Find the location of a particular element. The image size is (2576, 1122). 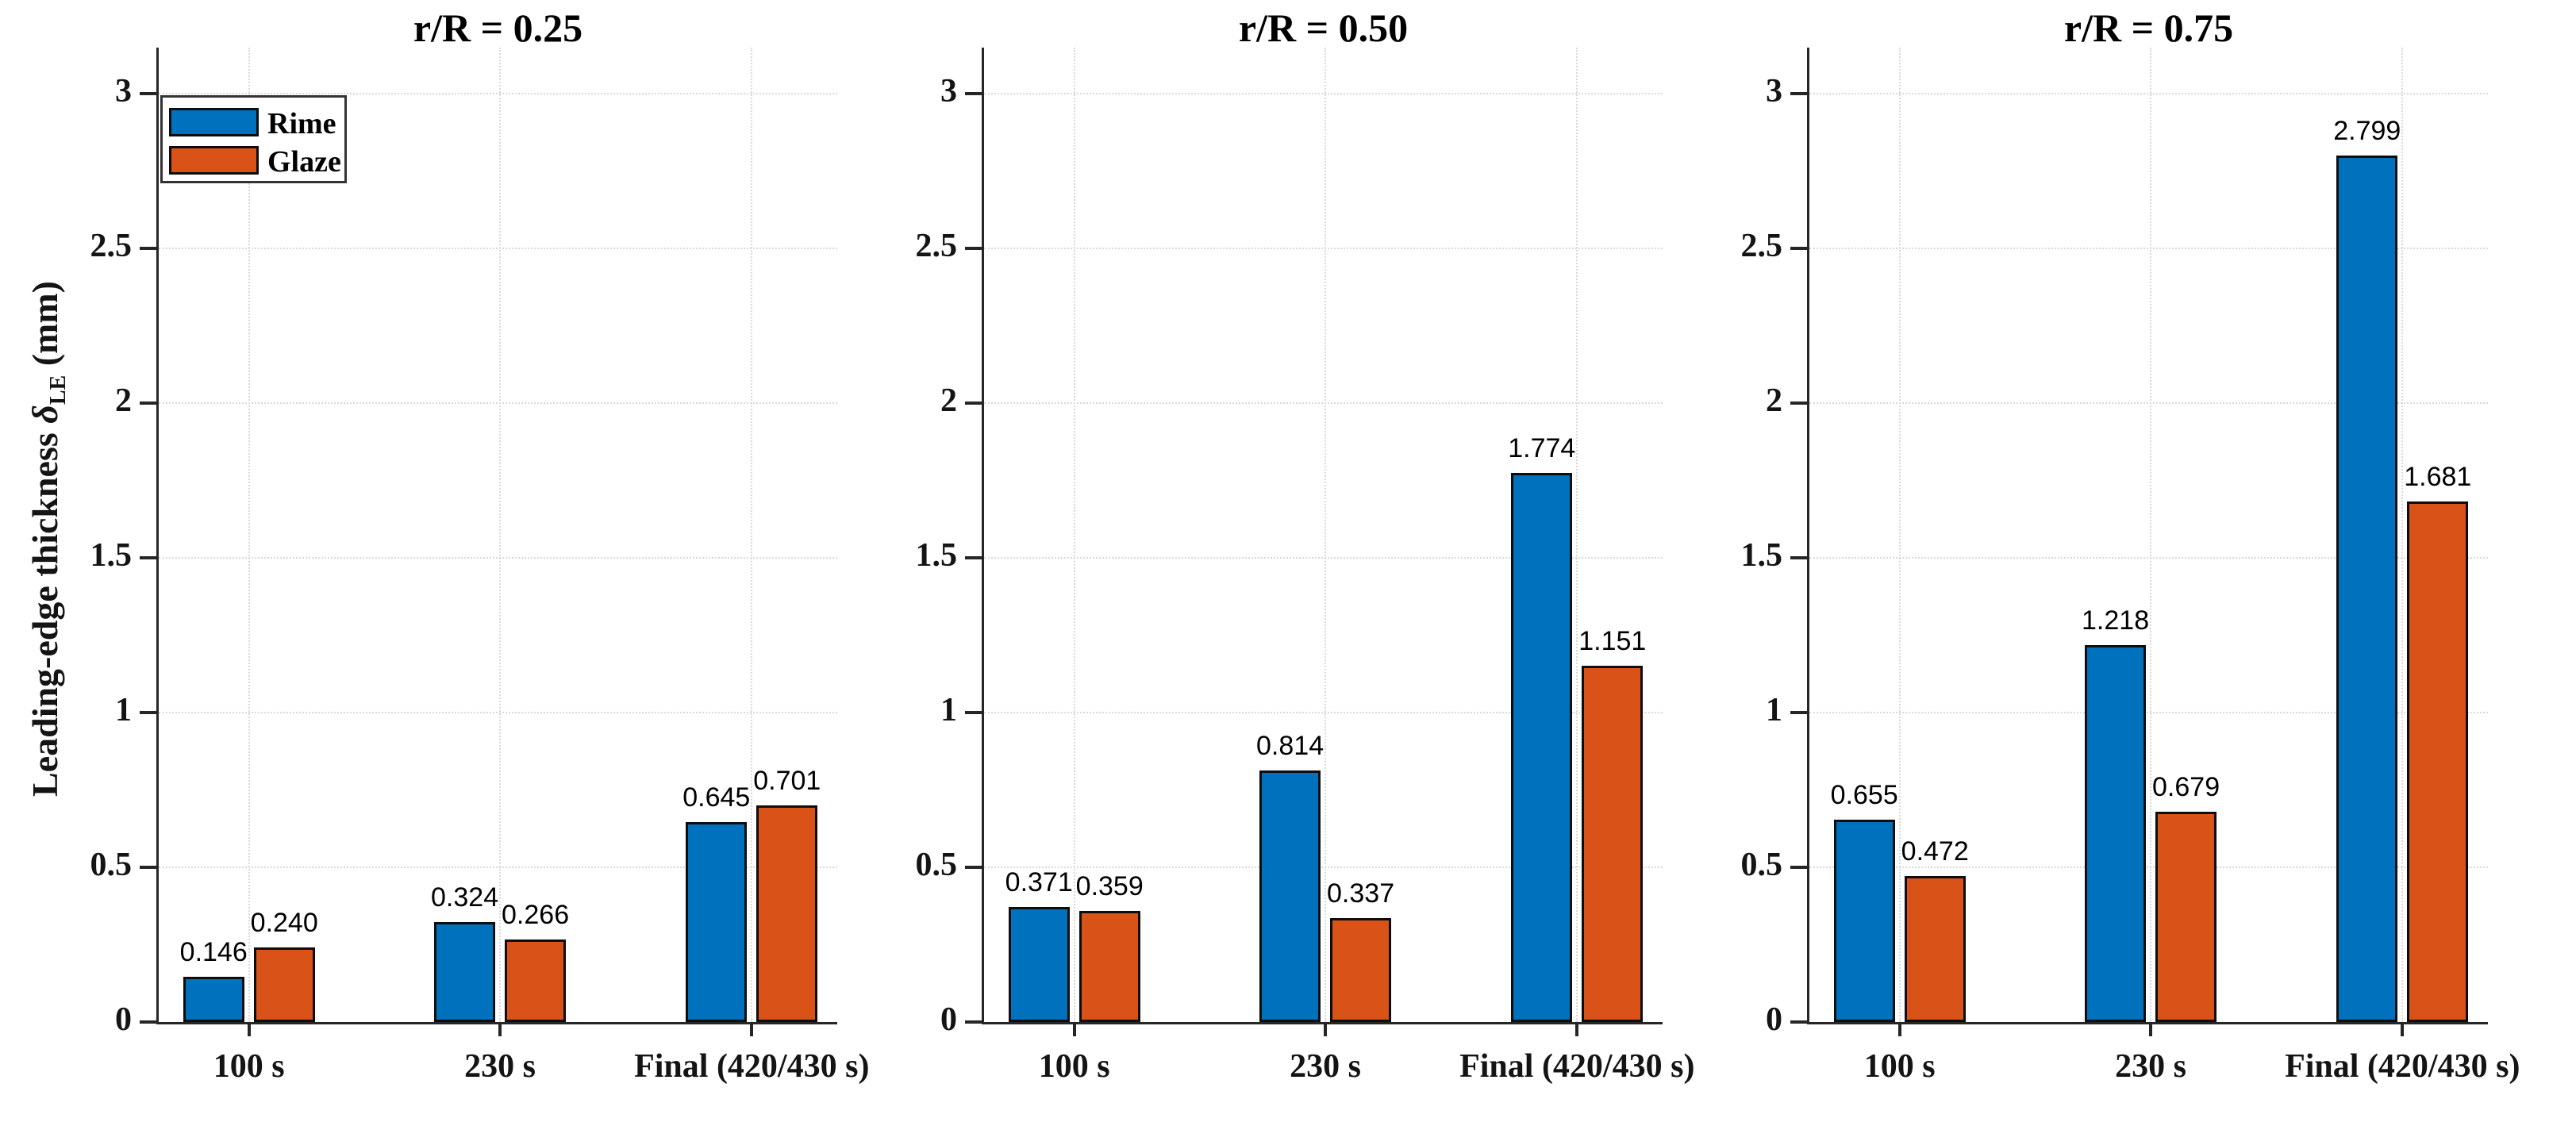

y-tick-label: 0 is located at coordinates (948, 1019).